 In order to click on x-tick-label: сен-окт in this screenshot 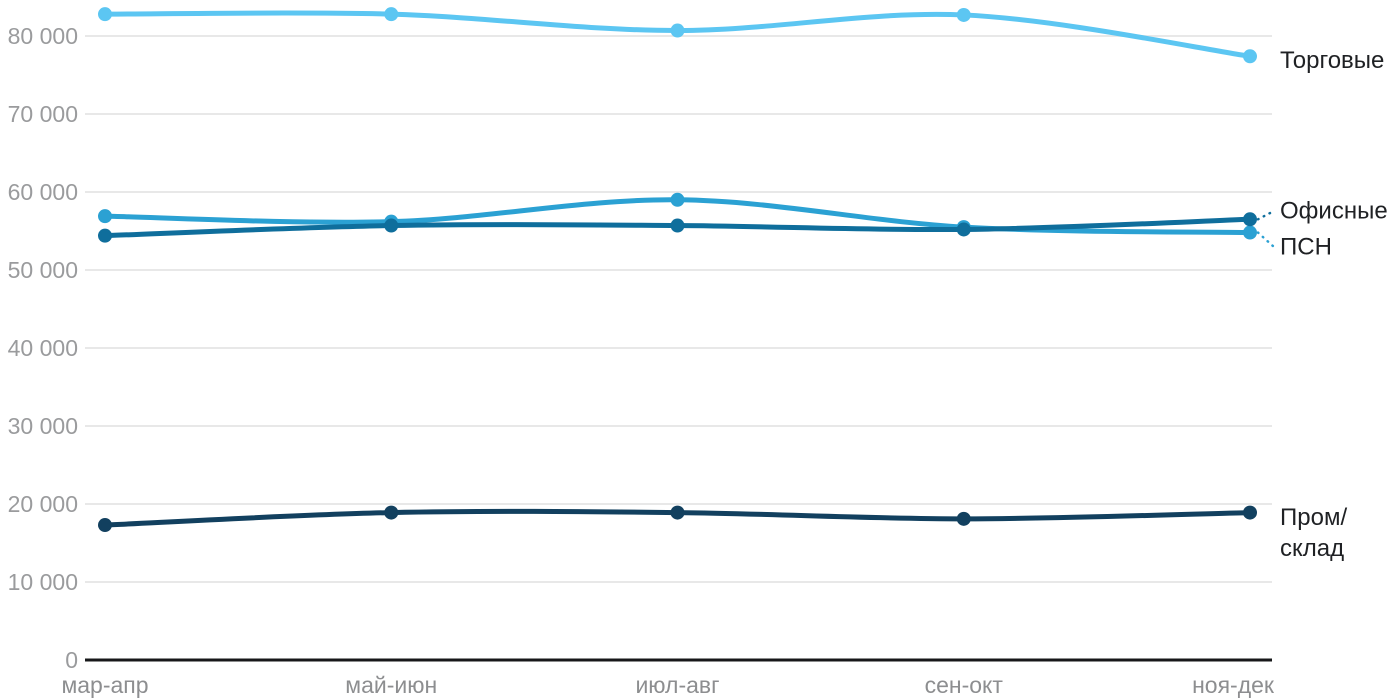, I will do `click(964, 685)`.